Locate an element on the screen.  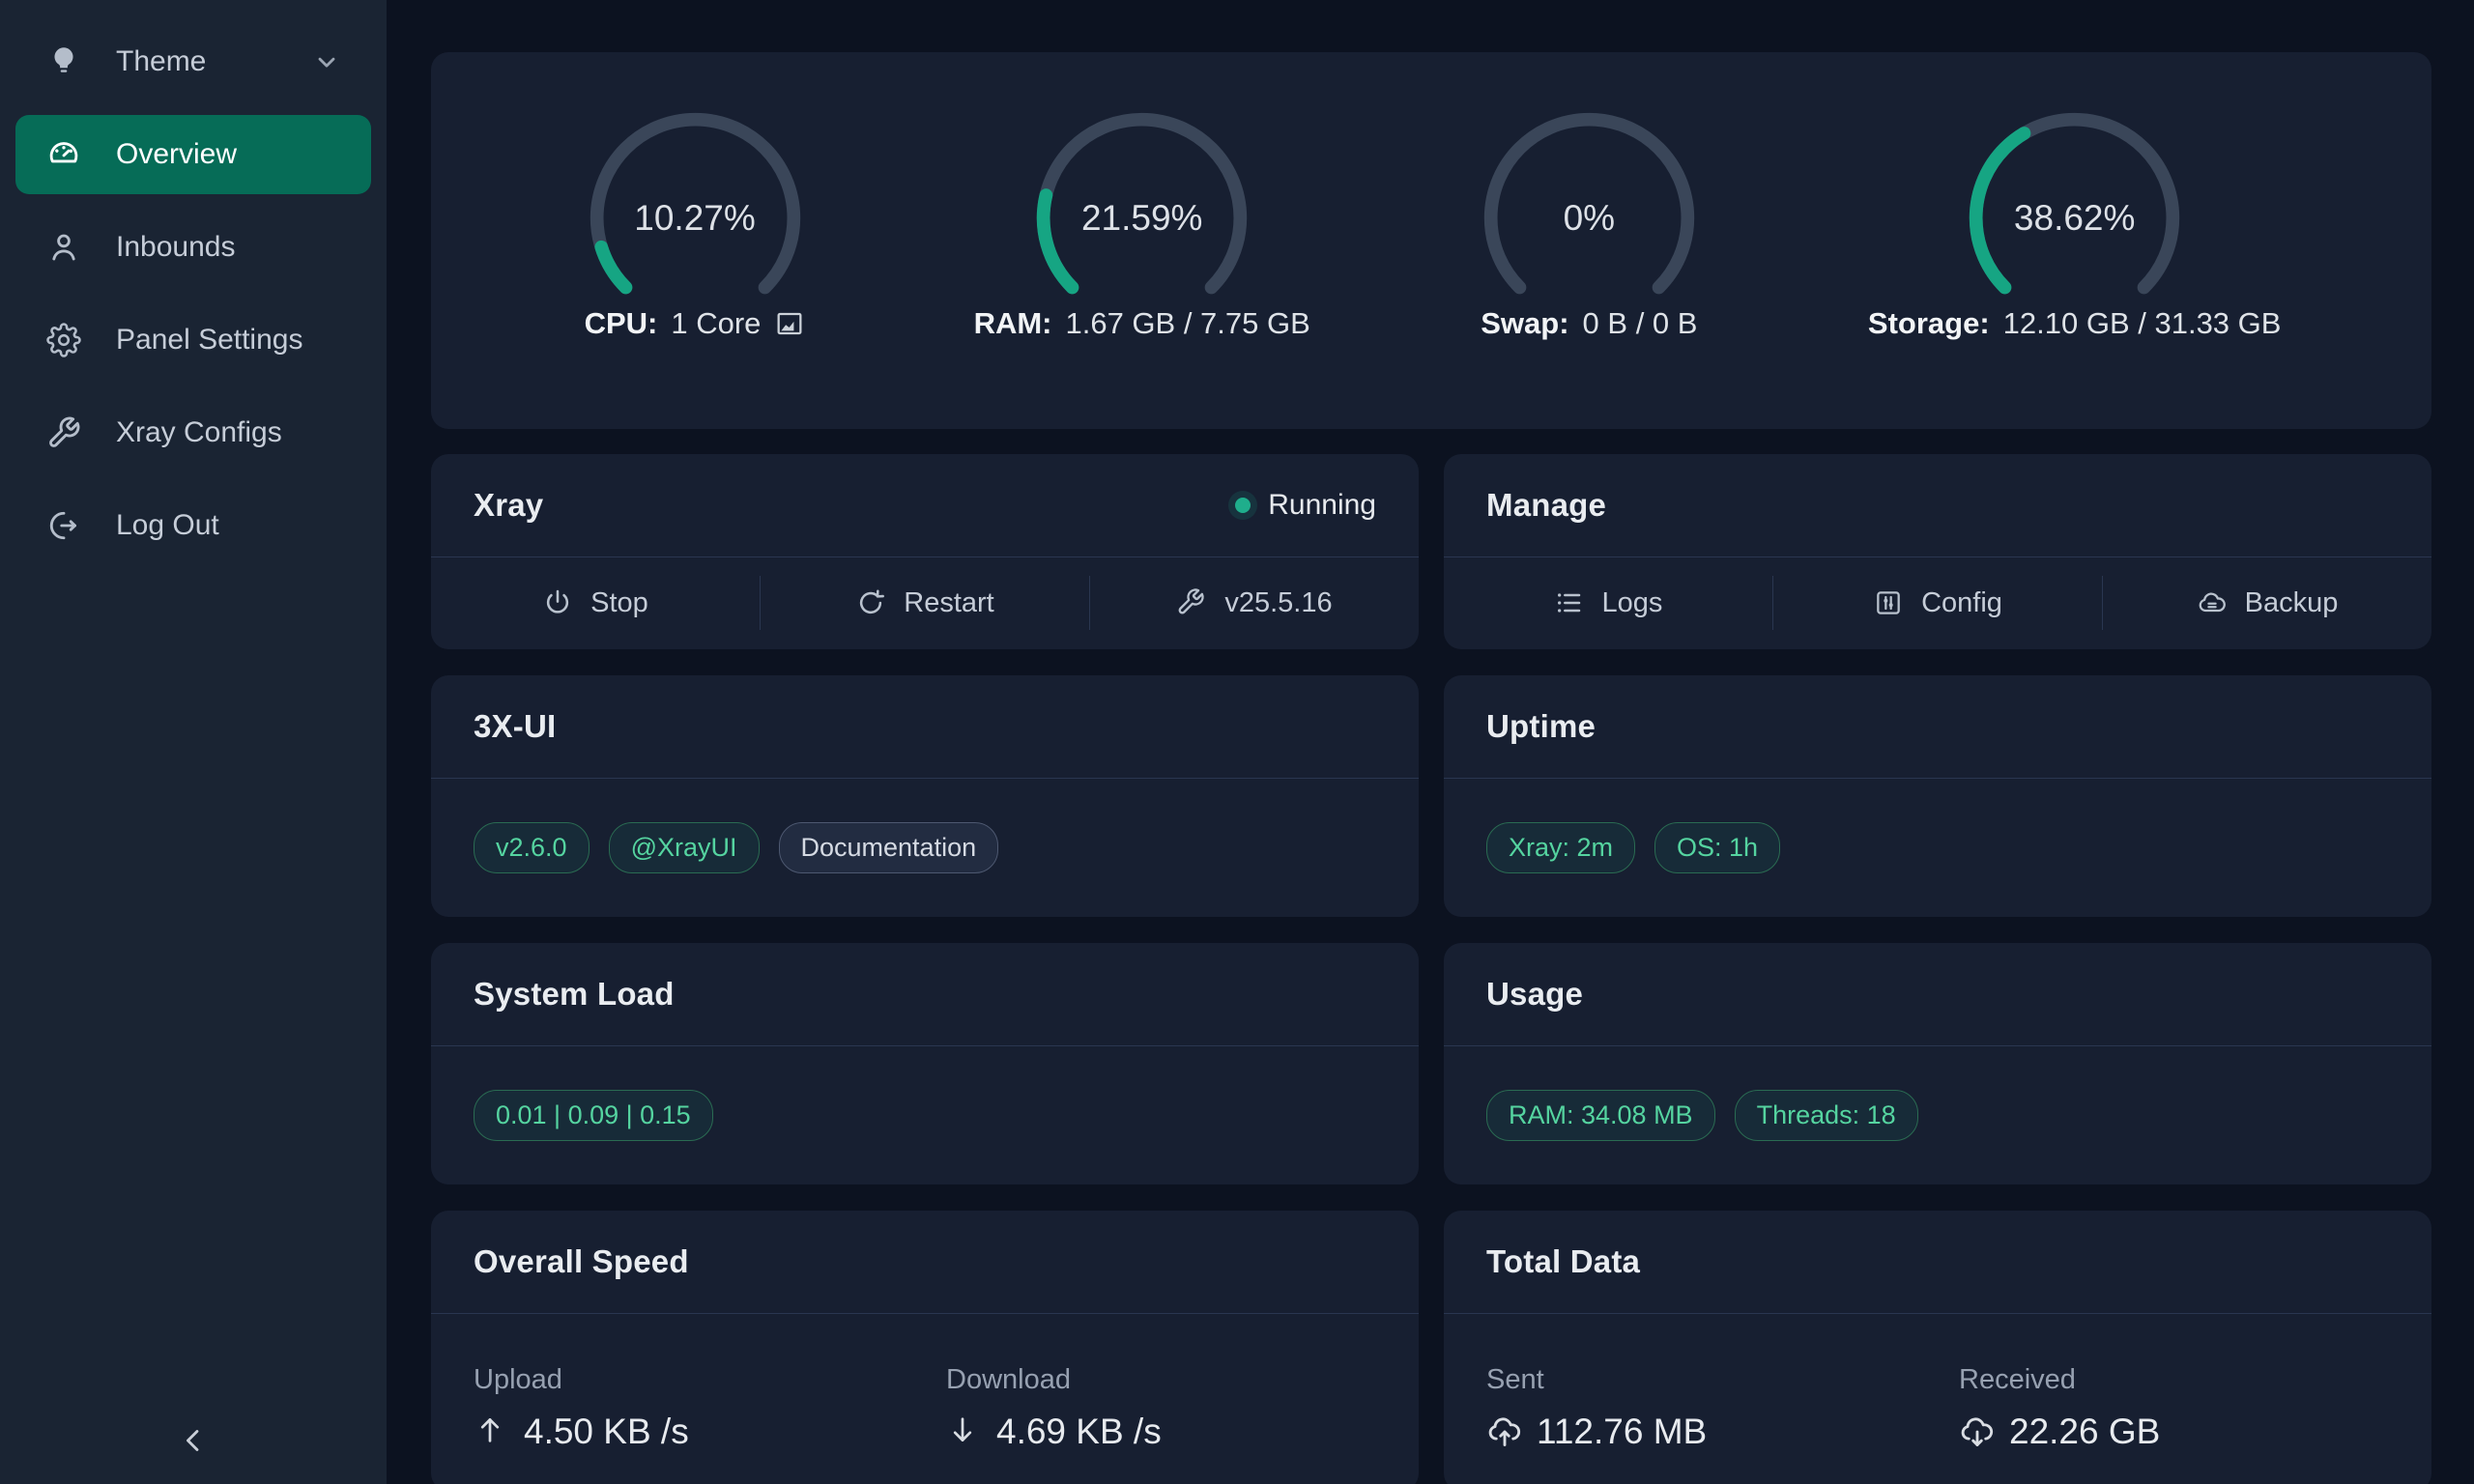
storage-percent: 38.62% is located at coordinates (2075, 218).